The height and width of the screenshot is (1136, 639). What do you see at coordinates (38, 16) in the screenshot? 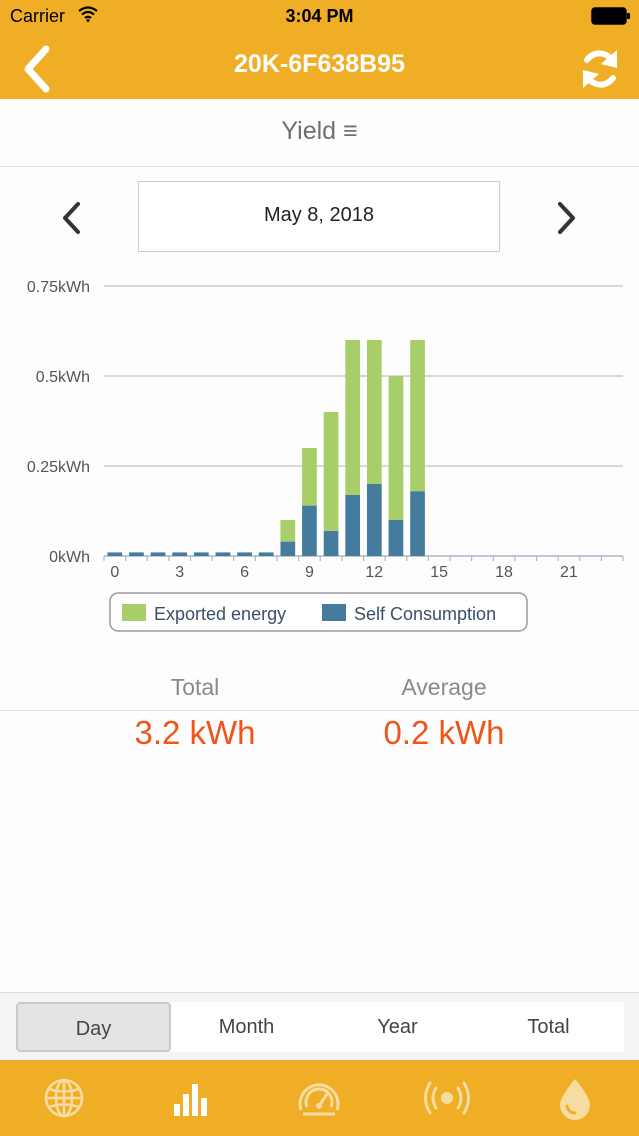
I see `carrier-label: Carrier` at bounding box center [38, 16].